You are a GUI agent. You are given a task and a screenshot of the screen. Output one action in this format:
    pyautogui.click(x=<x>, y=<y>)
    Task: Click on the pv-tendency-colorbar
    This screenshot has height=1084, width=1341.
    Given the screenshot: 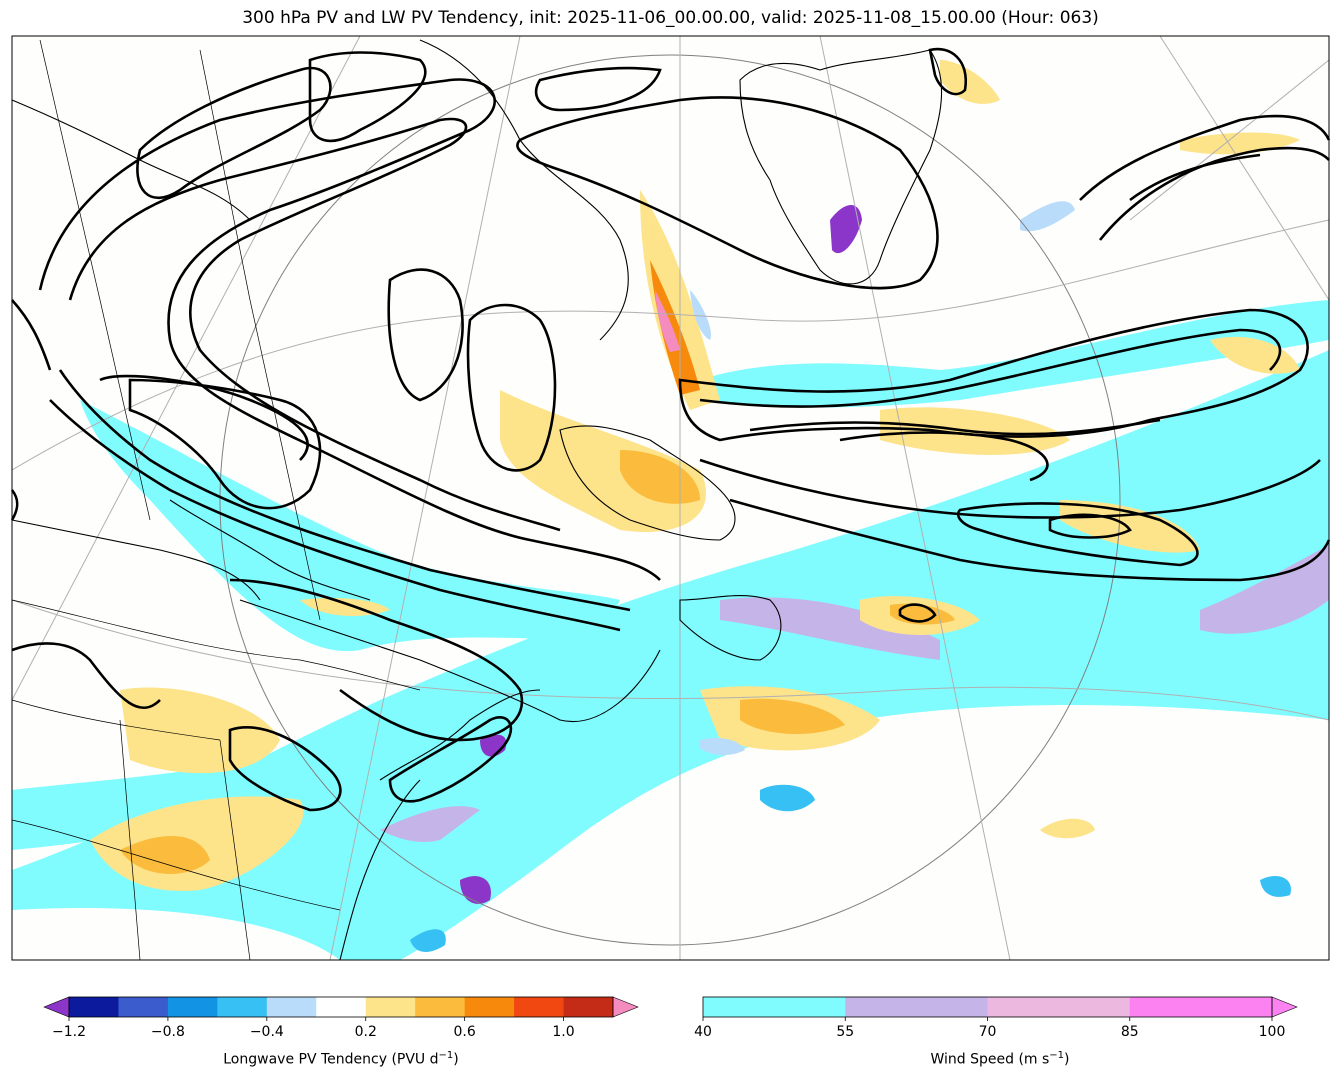 What is the action you would take?
    pyautogui.click(x=341, y=1008)
    